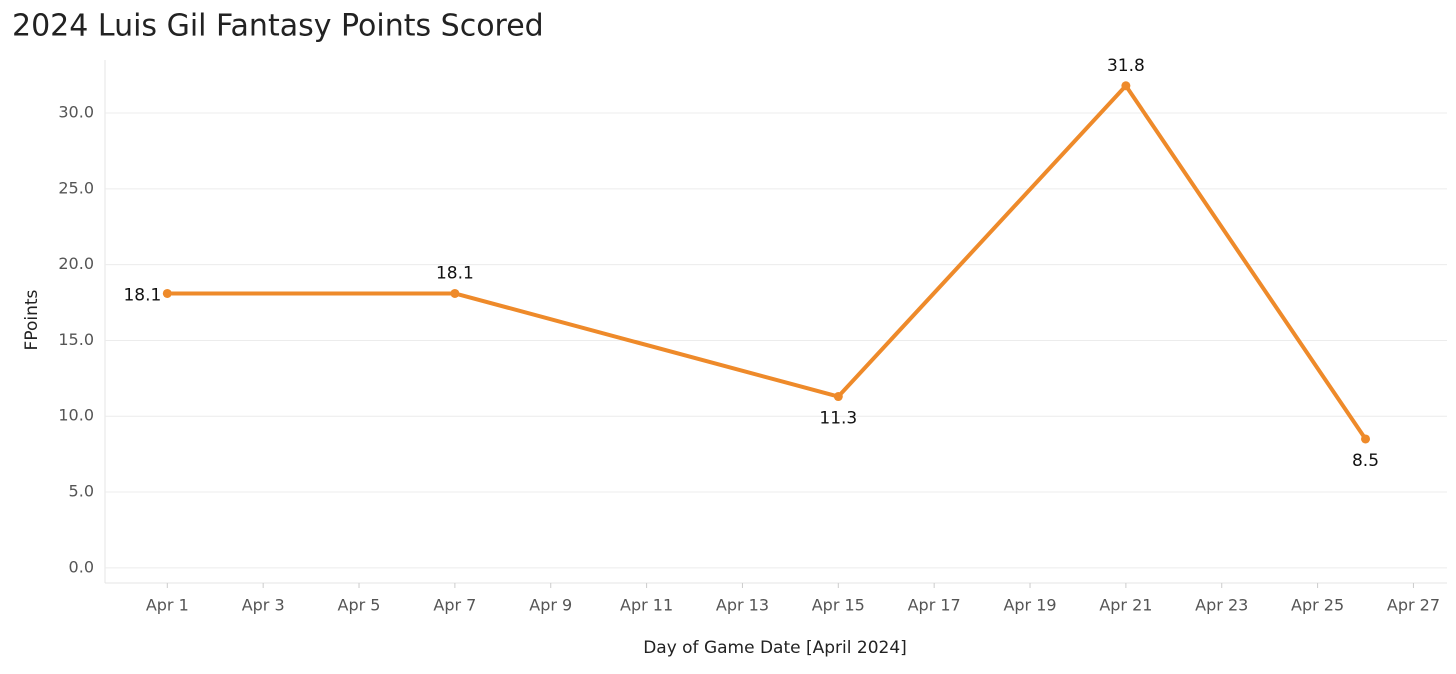 The height and width of the screenshot is (674, 1456). What do you see at coordinates (81, 491) in the screenshot?
I see `y-tick-label: 5.0` at bounding box center [81, 491].